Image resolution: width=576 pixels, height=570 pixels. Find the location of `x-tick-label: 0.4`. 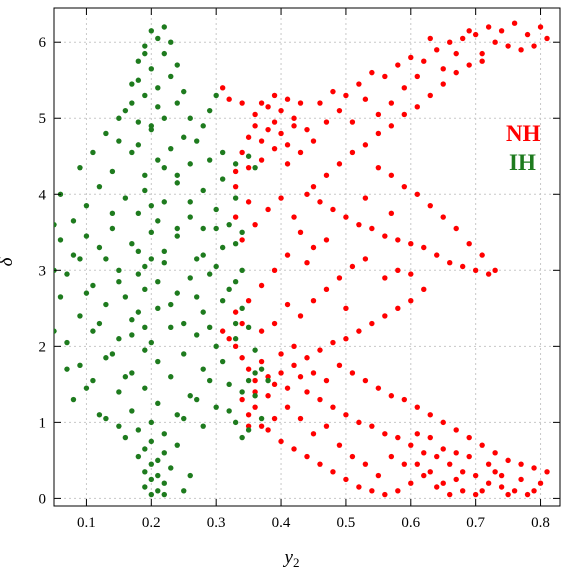

x-tick-label: 0.4 is located at coordinates (281, 523).